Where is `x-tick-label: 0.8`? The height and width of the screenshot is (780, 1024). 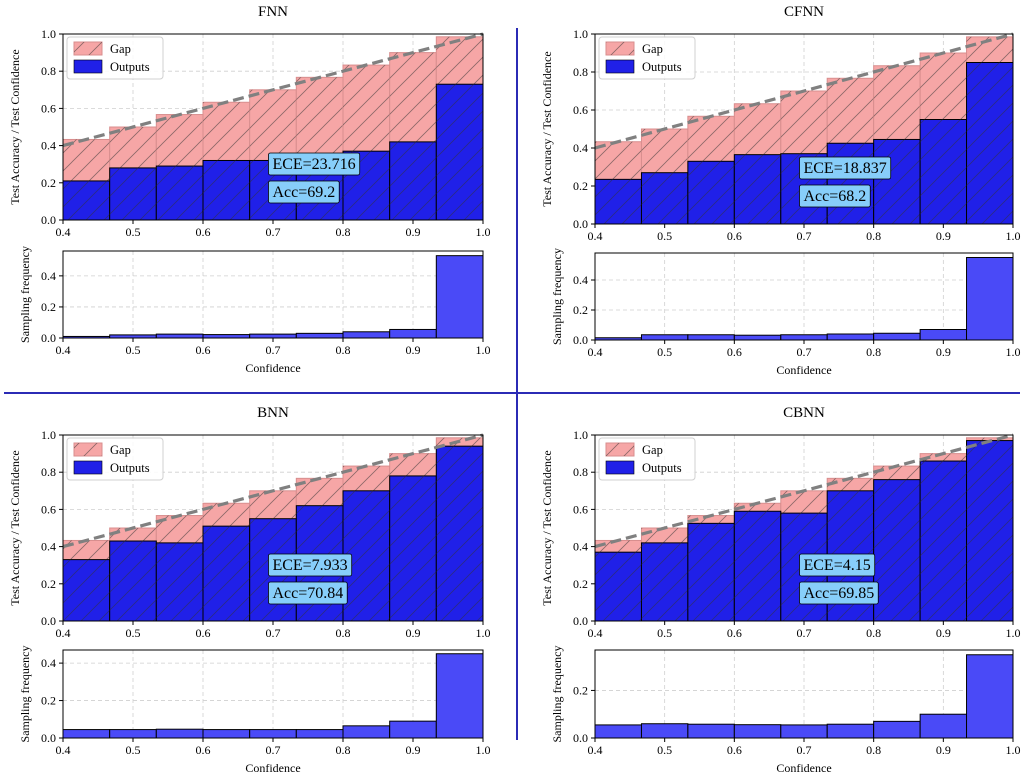
x-tick-label: 0.8 is located at coordinates (873, 633).